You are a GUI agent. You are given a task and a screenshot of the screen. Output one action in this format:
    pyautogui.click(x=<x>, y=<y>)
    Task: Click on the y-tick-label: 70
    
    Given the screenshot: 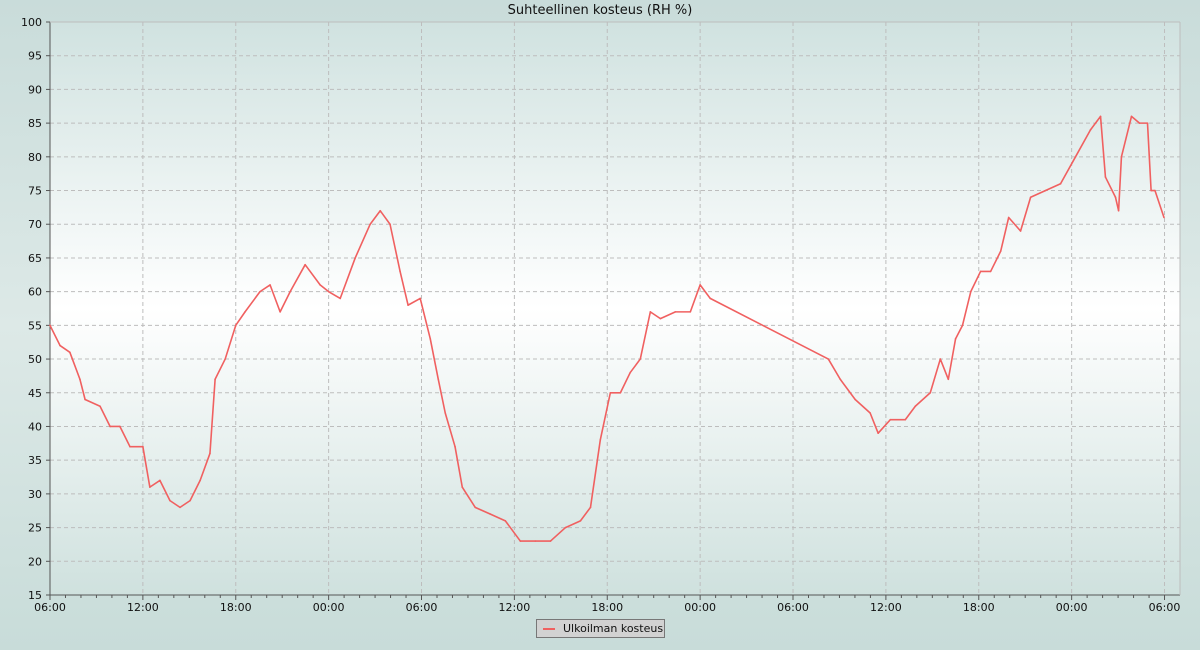 What is the action you would take?
    pyautogui.click(x=35, y=224)
    